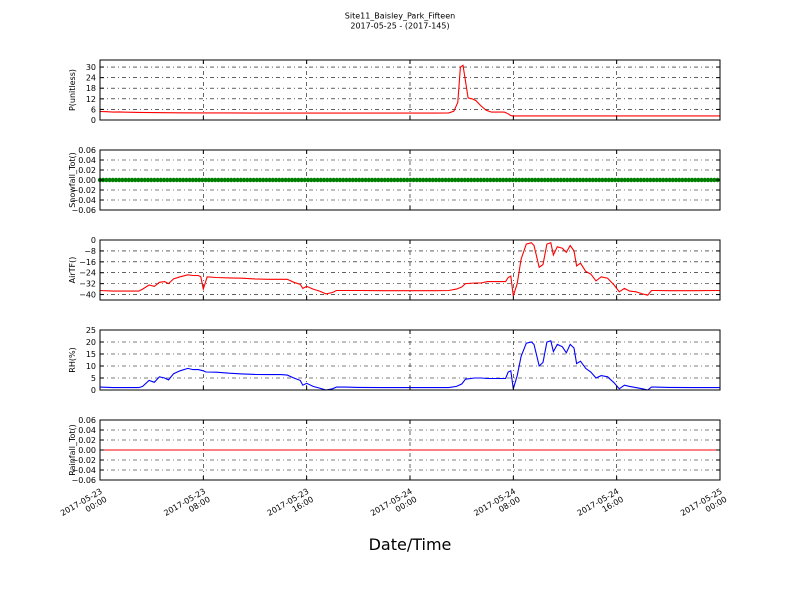  I want to click on y-tick-label: 0.00, so click(87, 180).